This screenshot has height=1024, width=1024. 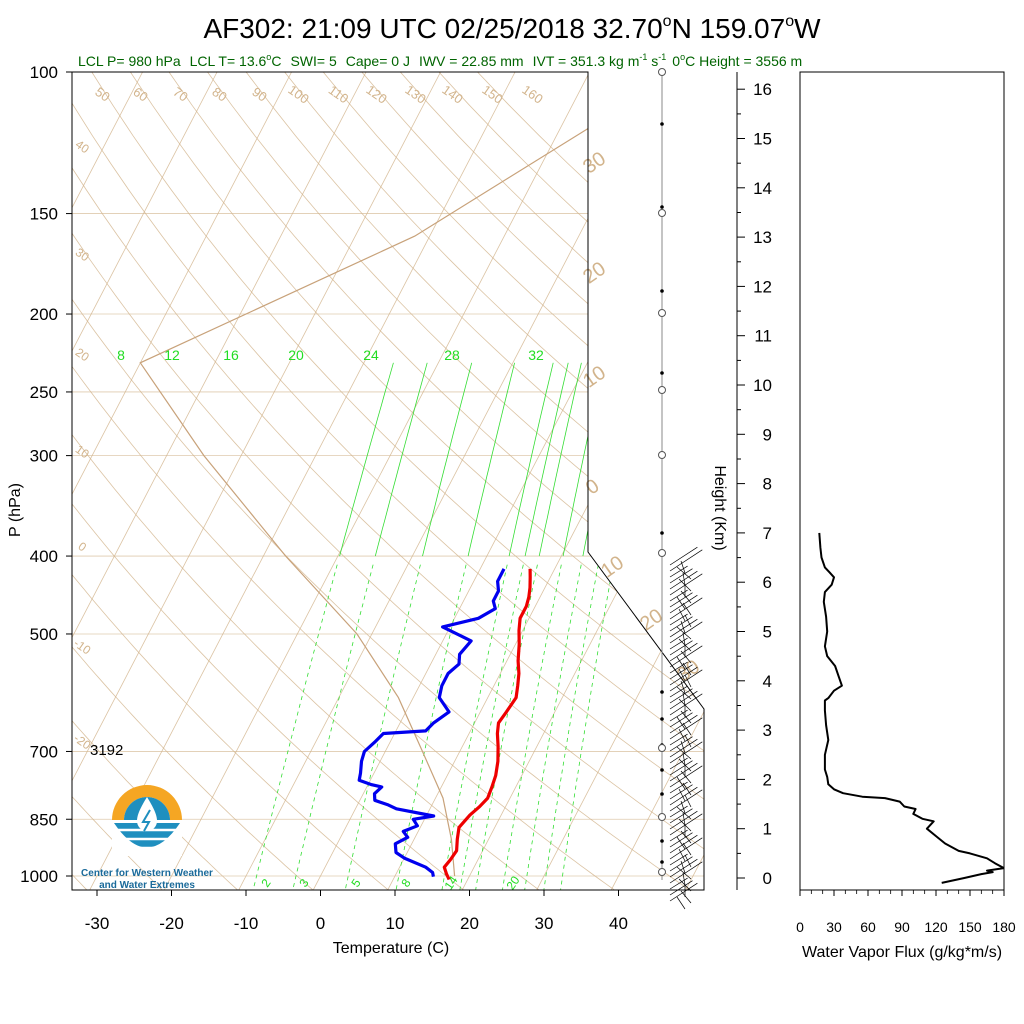 What do you see at coordinates (868, 927) in the screenshot?
I see `flux-tick-label: 60` at bounding box center [868, 927].